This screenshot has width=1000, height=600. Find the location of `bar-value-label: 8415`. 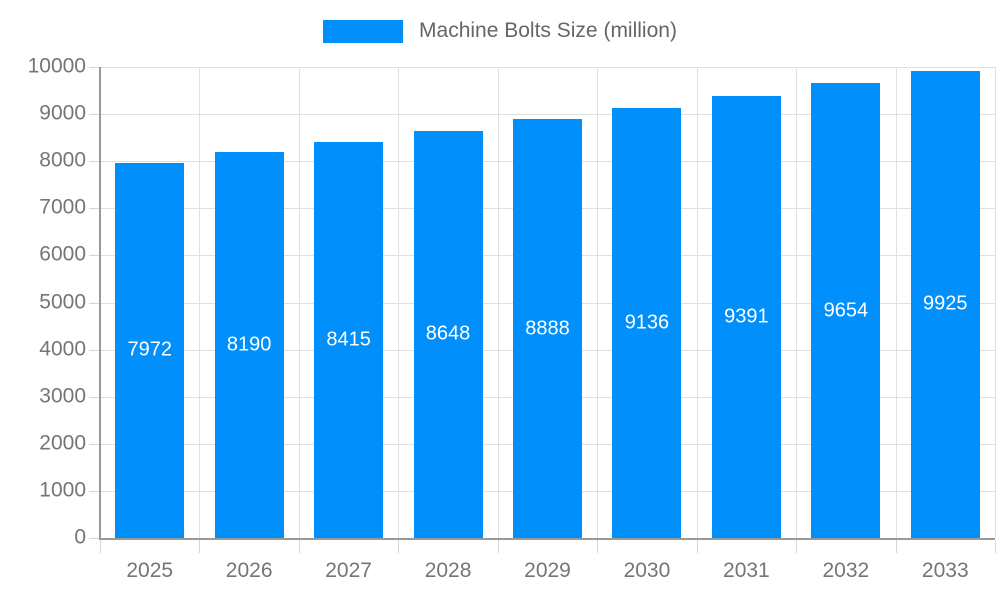

bar-value-label: 8415 is located at coordinates (348, 339).